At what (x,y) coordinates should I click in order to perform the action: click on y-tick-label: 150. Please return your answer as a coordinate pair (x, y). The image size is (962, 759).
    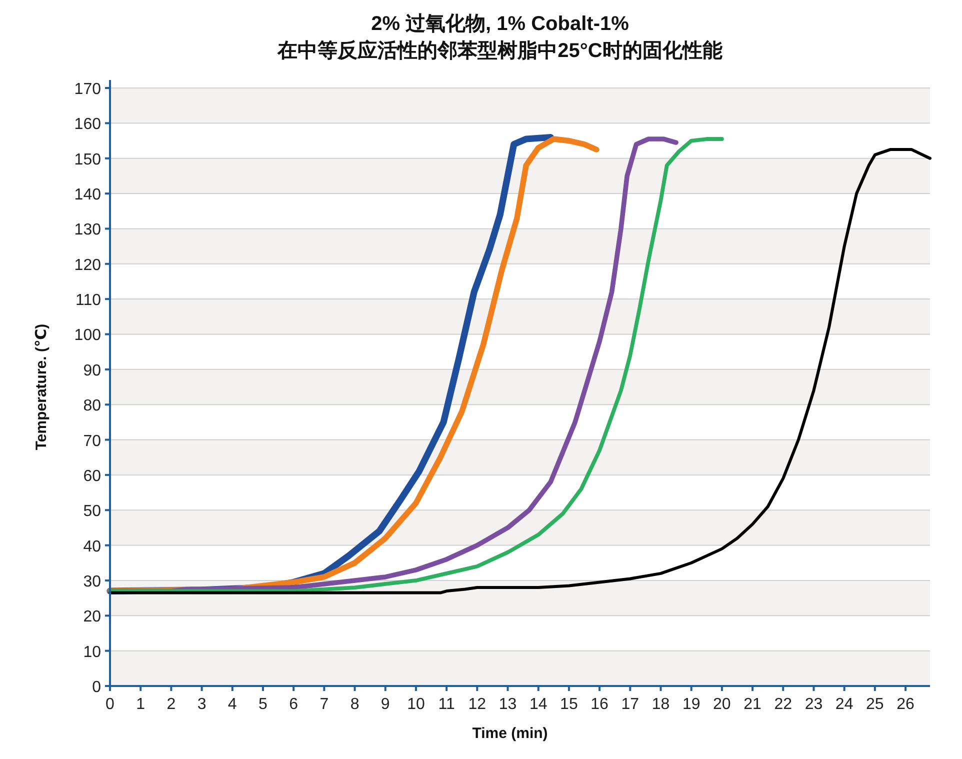
    Looking at the image, I should click on (88, 159).